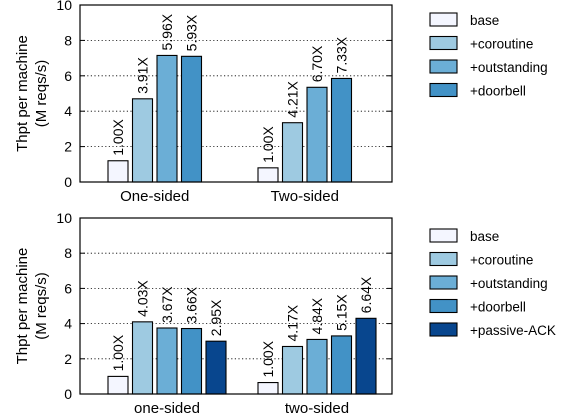 This screenshot has height=419, width=586. What do you see at coordinates (167, 304) in the screenshot?
I see `bar-value-label-1-0-2: 3.67X` at bounding box center [167, 304].